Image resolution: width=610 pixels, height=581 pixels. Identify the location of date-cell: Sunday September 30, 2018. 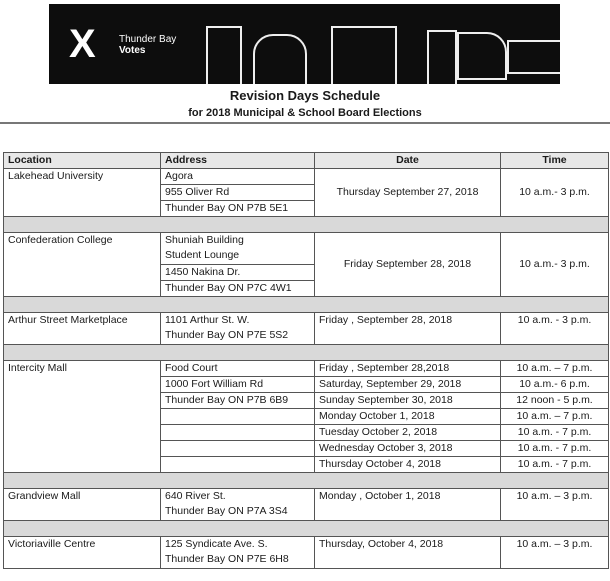
(407, 400).